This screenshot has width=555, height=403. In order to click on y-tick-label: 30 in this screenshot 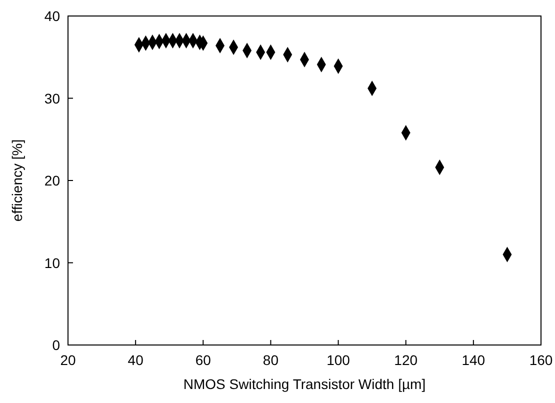, I will do `click(52, 98)`.